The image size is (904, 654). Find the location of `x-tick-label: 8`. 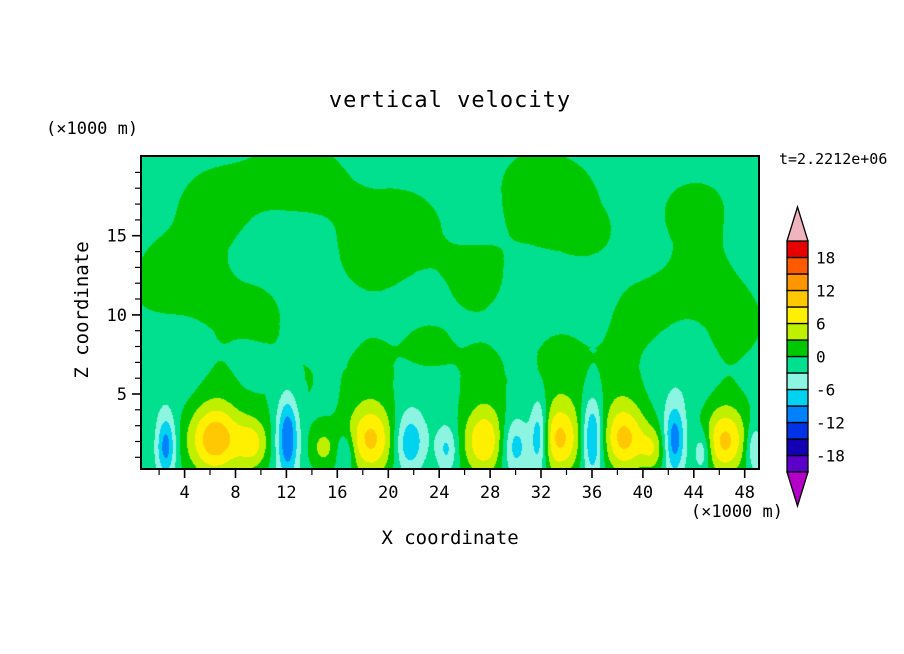

x-tick-label: 8 is located at coordinates (235, 493).